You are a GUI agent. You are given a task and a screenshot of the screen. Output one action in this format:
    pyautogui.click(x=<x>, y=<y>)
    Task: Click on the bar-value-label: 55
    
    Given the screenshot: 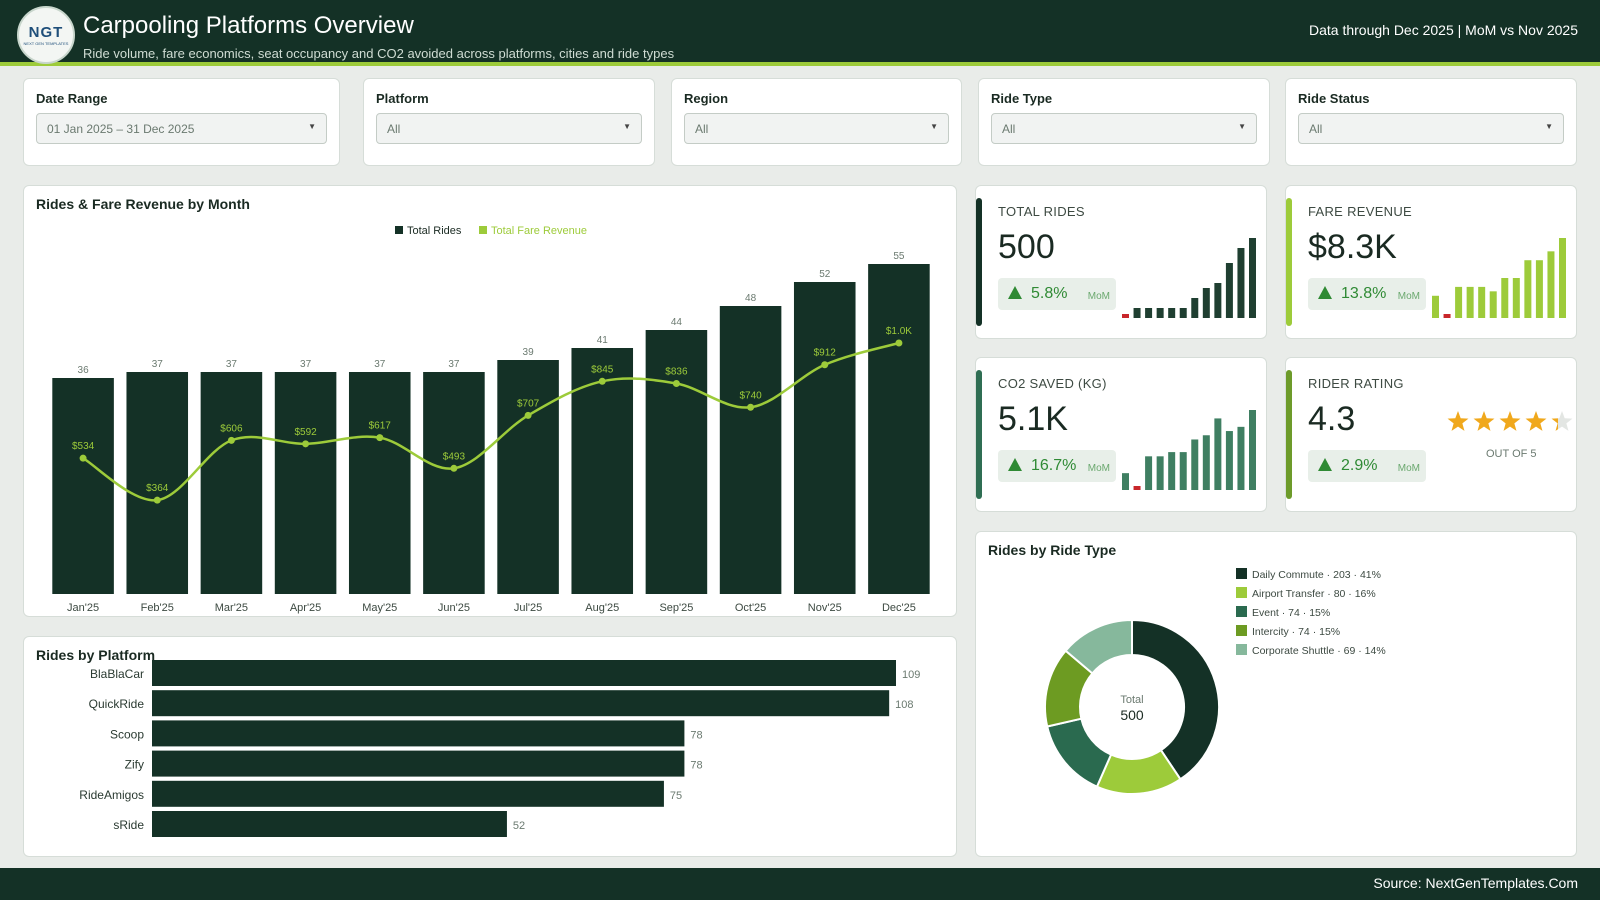 What is the action you would take?
    pyautogui.click(x=899, y=256)
    